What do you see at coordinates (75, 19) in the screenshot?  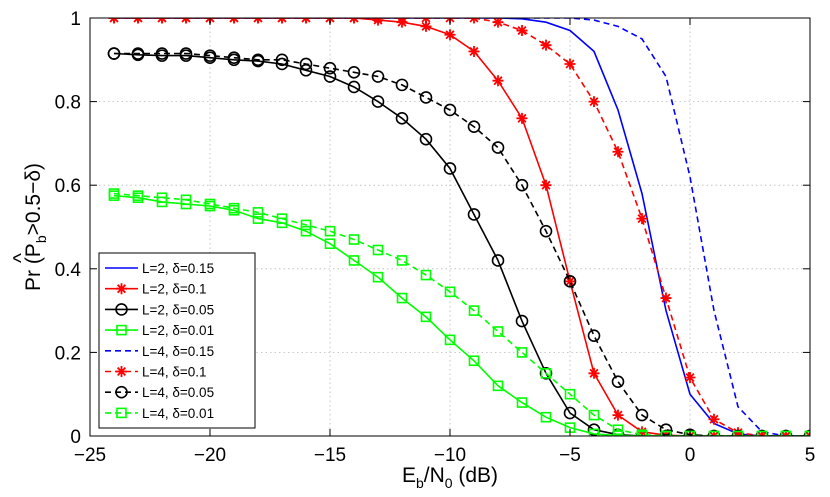 I see `y-tick-label: 1` at bounding box center [75, 19].